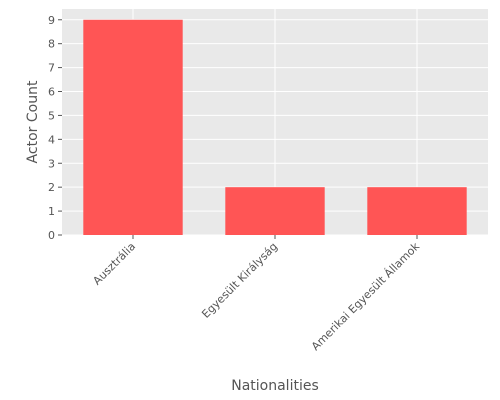 The width and height of the screenshot is (500, 400). I want to click on y-tick-label: 5, so click(51, 115).